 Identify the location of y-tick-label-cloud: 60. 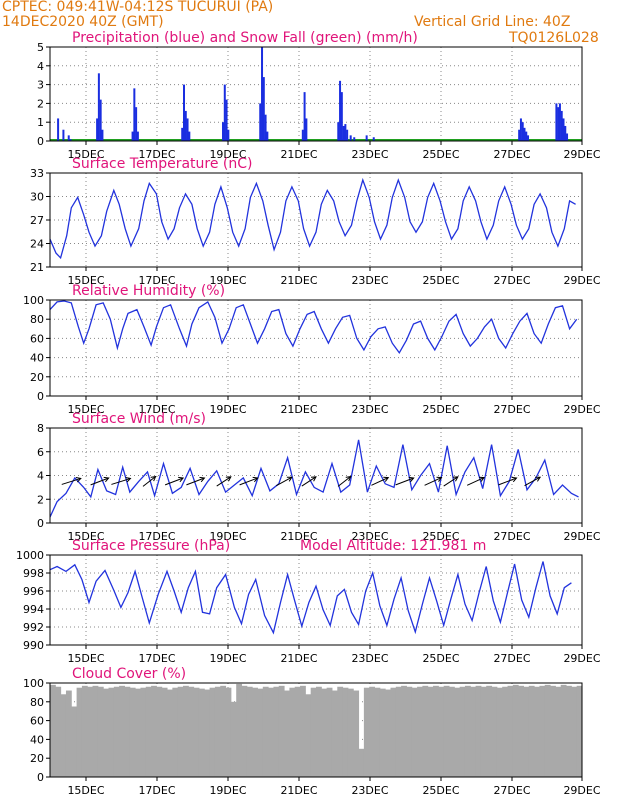
(37, 721).